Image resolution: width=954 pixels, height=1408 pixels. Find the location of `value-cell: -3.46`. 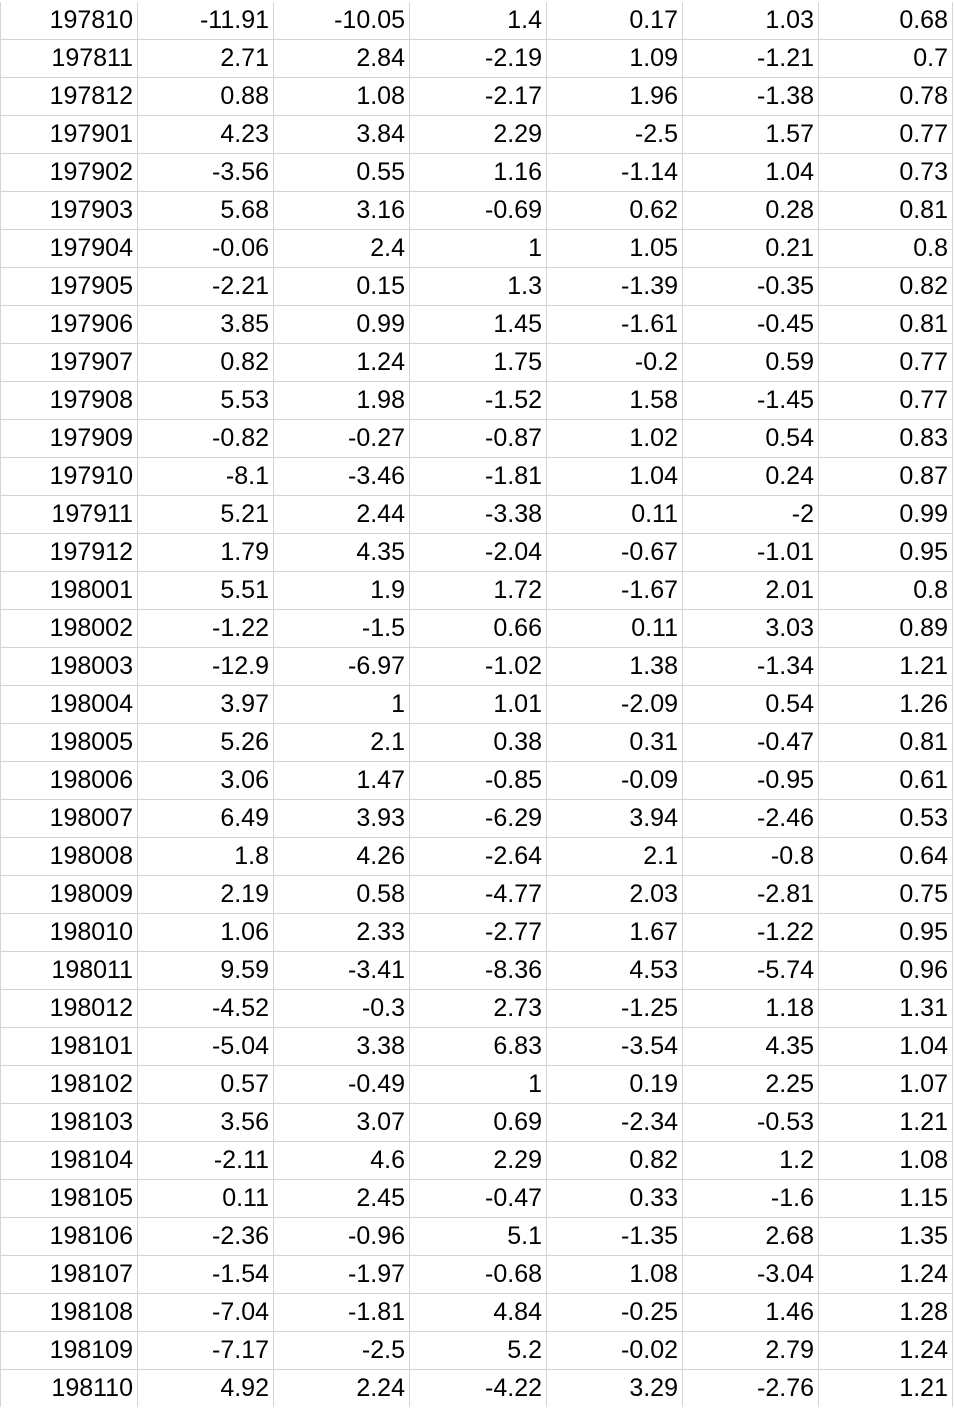

value-cell: -3.46 is located at coordinates (341, 476).